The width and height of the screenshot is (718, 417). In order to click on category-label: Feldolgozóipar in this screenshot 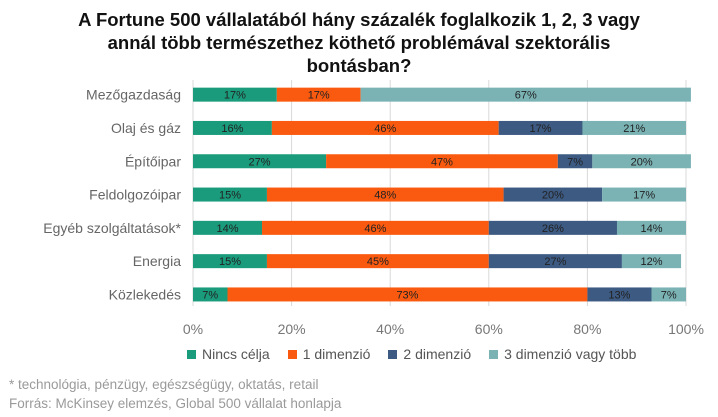, I will do `click(135, 195)`.